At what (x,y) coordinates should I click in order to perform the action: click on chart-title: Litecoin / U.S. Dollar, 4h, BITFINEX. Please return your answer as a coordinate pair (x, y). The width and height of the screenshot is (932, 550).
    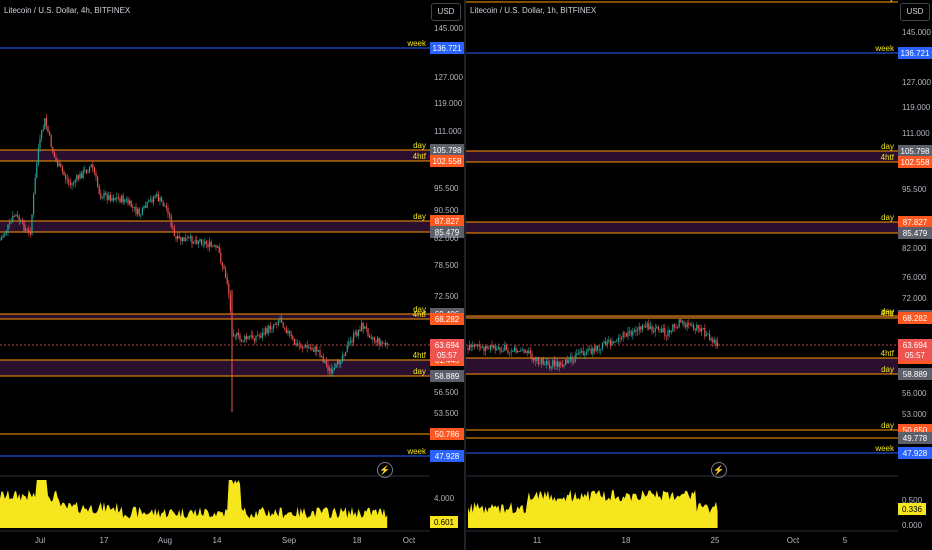
    Looking at the image, I should click on (67, 10).